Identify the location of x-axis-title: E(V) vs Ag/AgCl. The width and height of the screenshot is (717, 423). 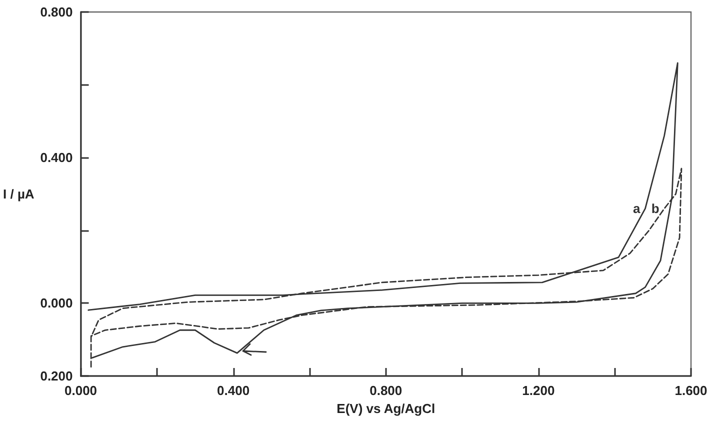
(386, 408).